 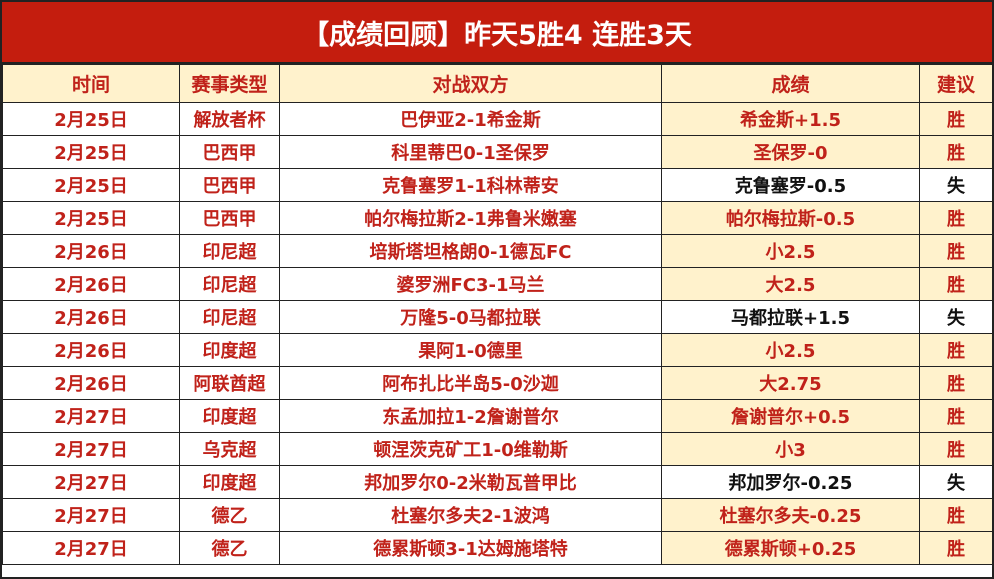 What do you see at coordinates (790, 416) in the screenshot?
I see `pick-cell: 詹谢普尔+0.5` at bounding box center [790, 416].